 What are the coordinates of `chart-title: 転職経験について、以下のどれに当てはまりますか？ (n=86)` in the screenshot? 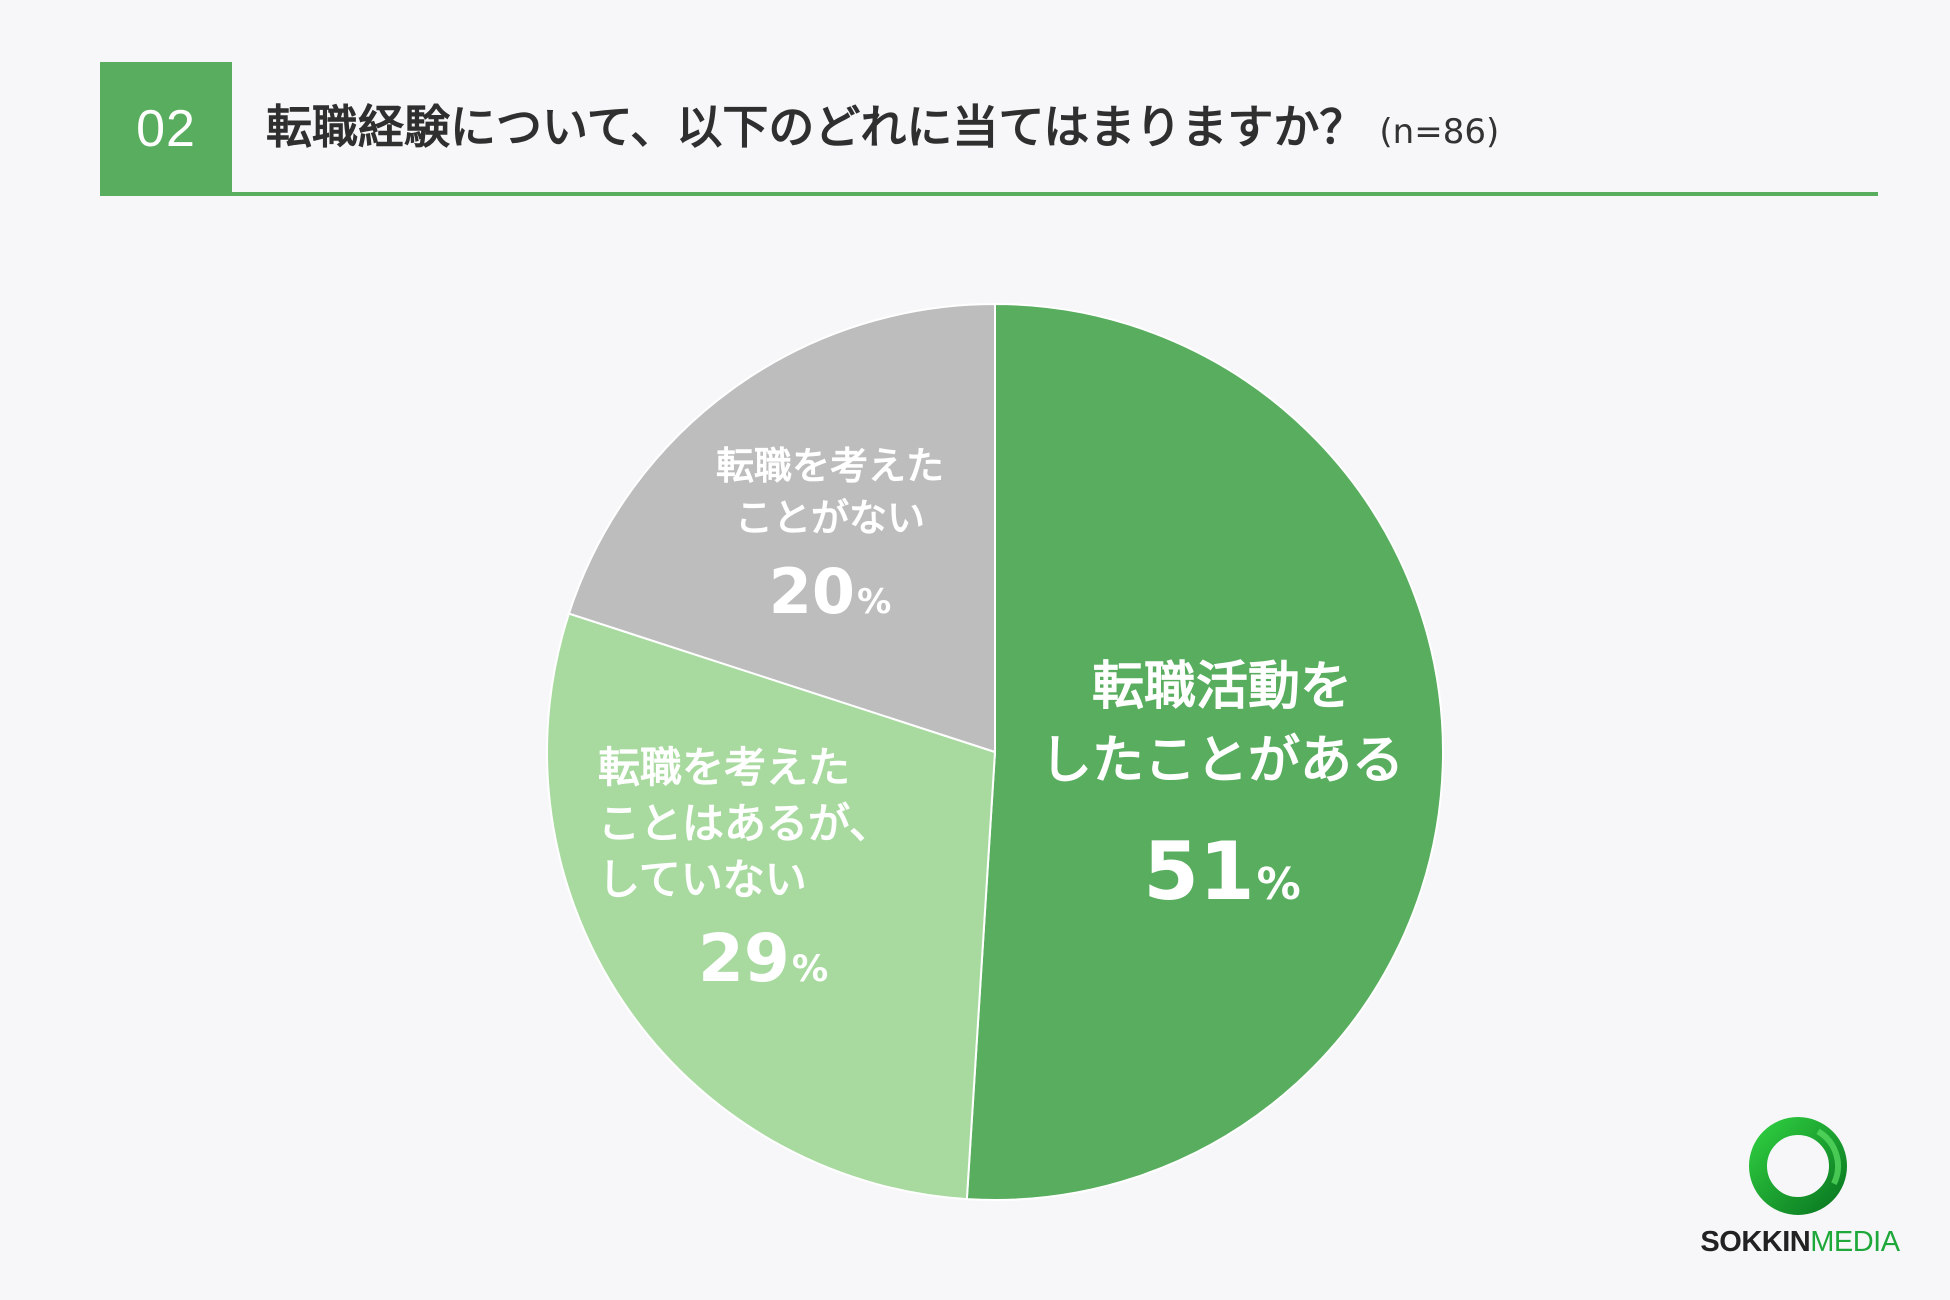 It's located at (882, 129).